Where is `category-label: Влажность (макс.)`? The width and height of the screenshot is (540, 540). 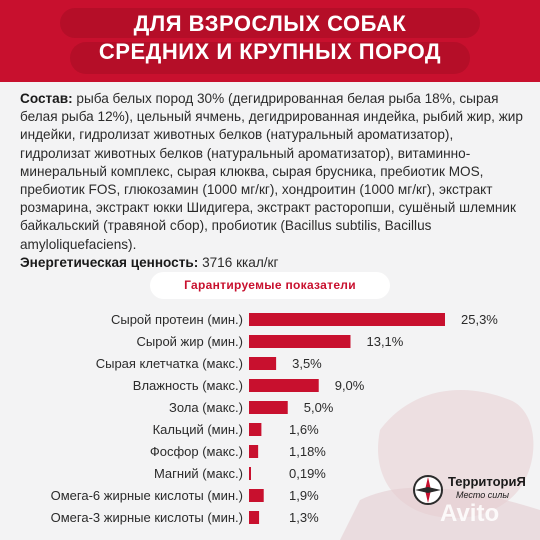
category-label: Влажность (макс.) is located at coordinates (188, 385).